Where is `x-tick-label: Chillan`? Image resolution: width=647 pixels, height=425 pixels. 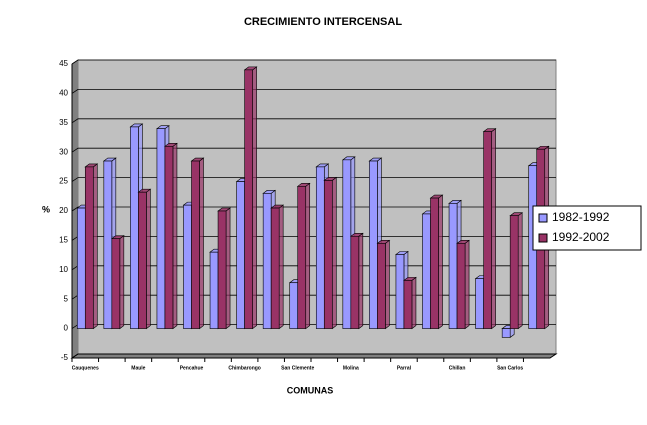 x-tick-label: Chillan is located at coordinates (457, 368).